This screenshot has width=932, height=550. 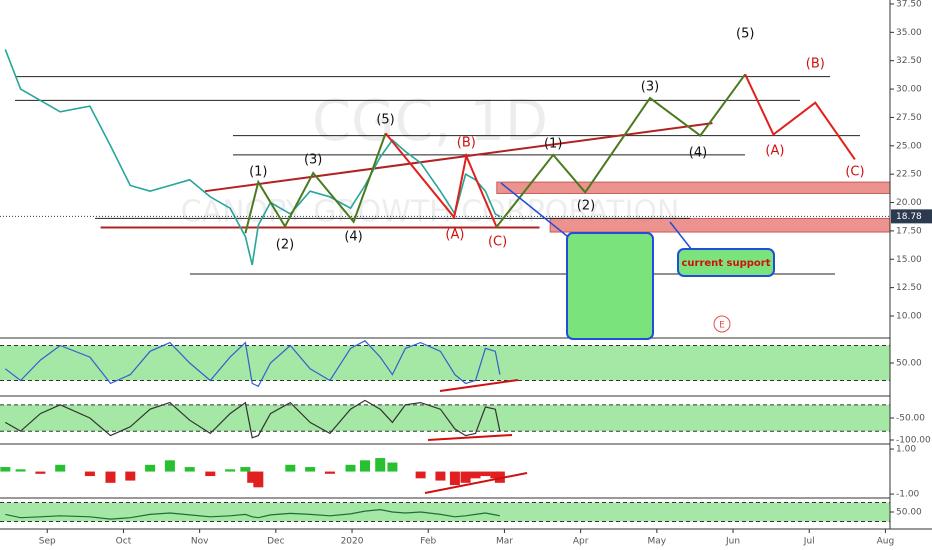 What do you see at coordinates (610, 286) in the screenshot?
I see `gap-note-box` at bounding box center [610, 286].